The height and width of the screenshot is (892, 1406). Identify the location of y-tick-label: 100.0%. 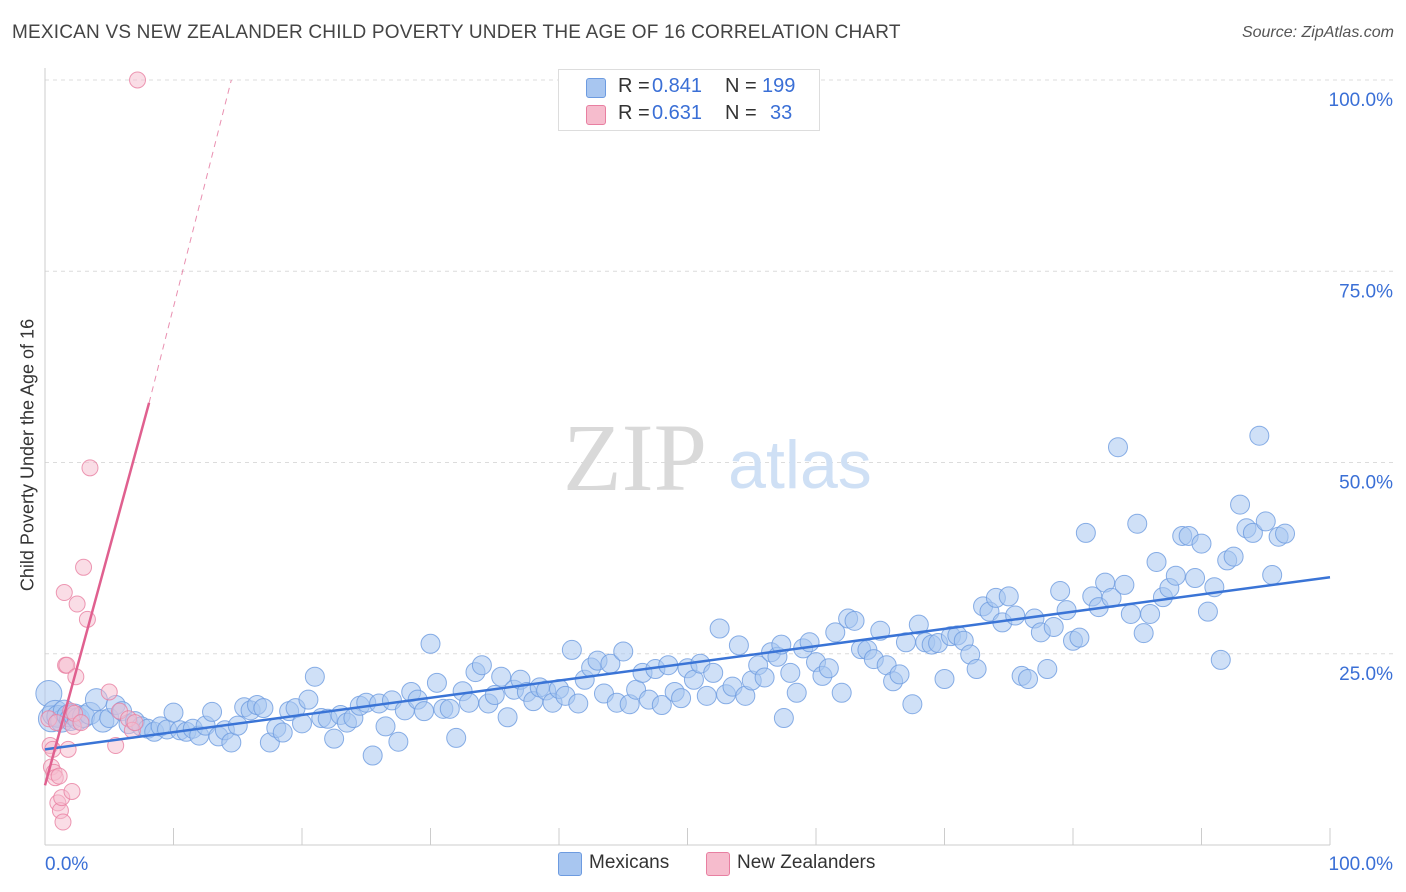
(1361, 100).